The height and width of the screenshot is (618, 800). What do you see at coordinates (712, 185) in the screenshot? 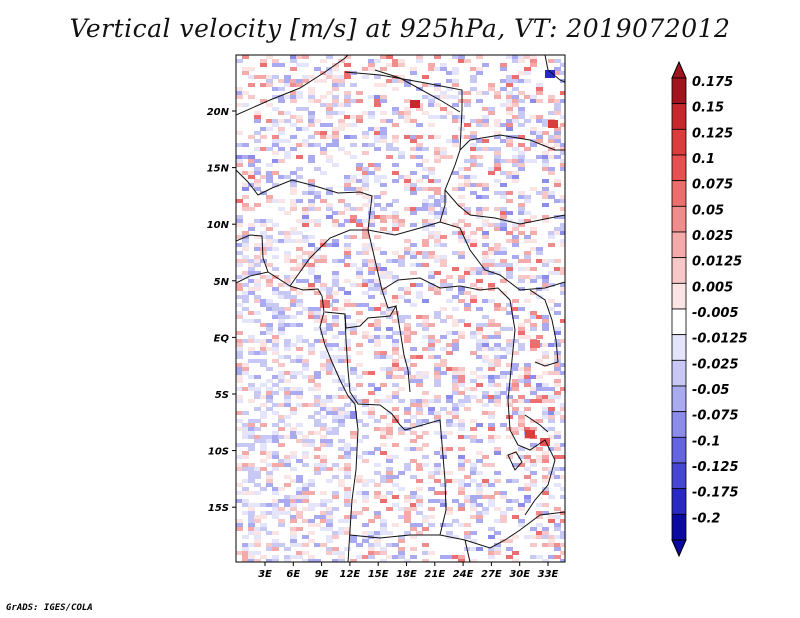
I see `colorbar-label: 0.075` at bounding box center [712, 185].